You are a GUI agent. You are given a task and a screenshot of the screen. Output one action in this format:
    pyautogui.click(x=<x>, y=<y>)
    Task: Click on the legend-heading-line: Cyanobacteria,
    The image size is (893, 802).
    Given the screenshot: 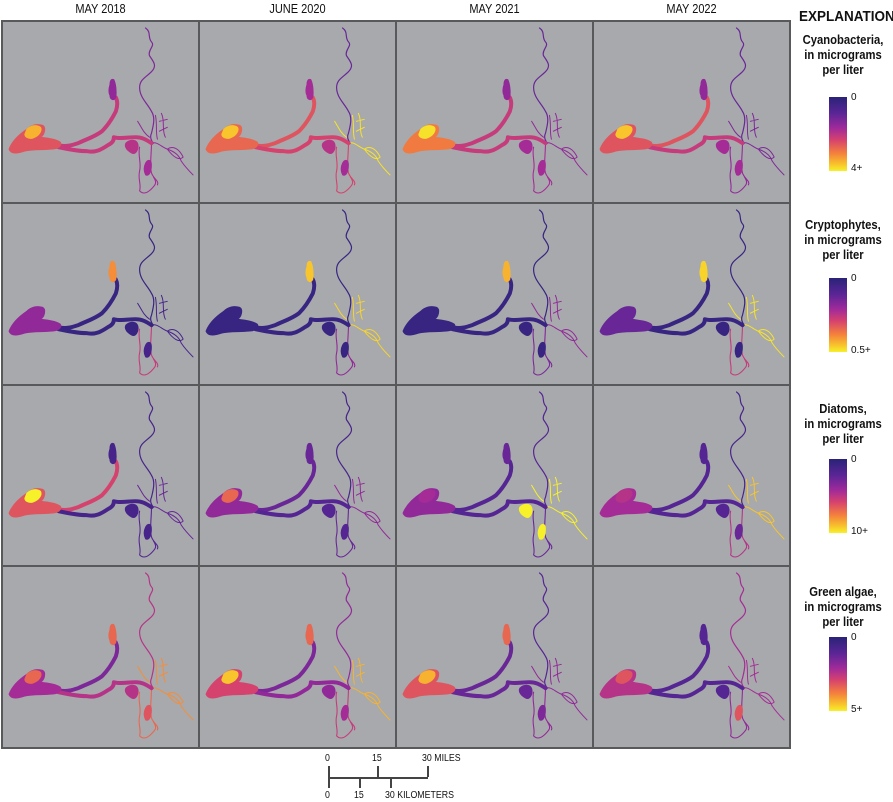 What is the action you would take?
    pyautogui.click(x=843, y=40)
    